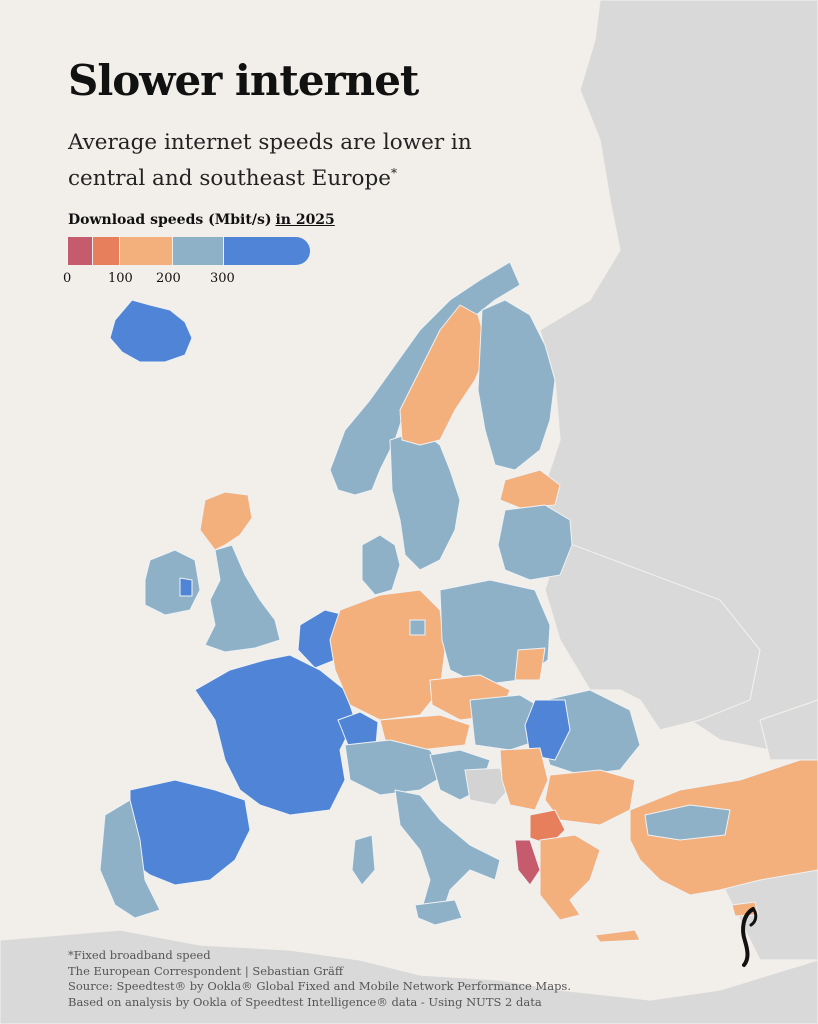 The image size is (818, 1024). Describe the element at coordinates (226, 521) in the screenshot. I see `scotland` at that location.